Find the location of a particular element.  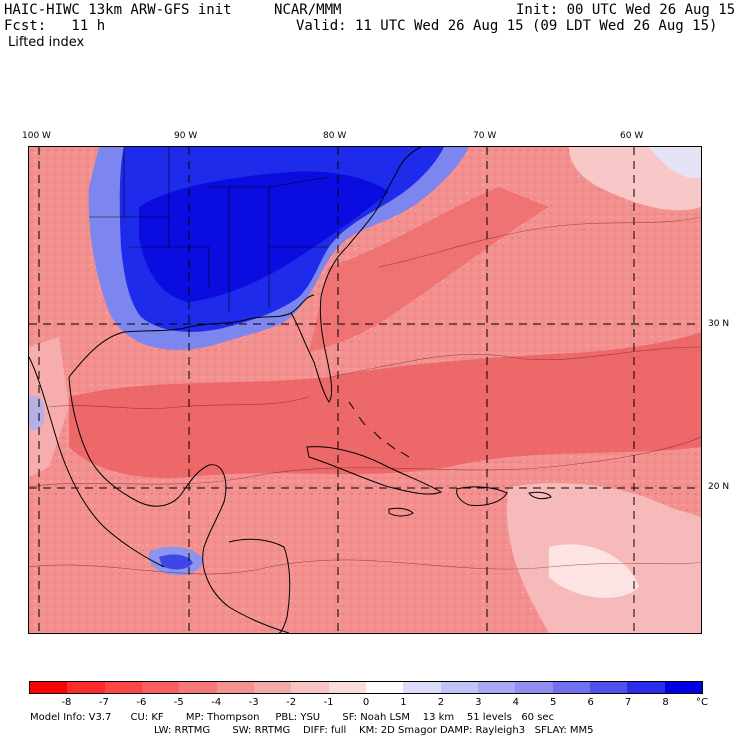

colorbar-unit: °C is located at coordinates (702, 702).